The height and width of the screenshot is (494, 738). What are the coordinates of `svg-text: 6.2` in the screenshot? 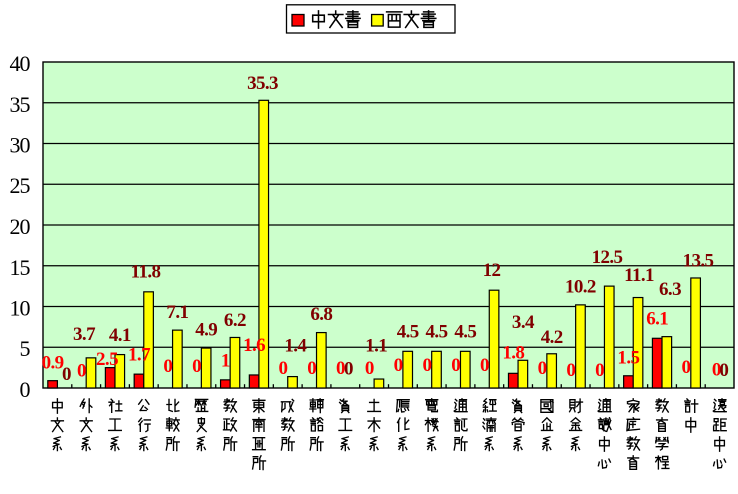 It's located at (235, 320).